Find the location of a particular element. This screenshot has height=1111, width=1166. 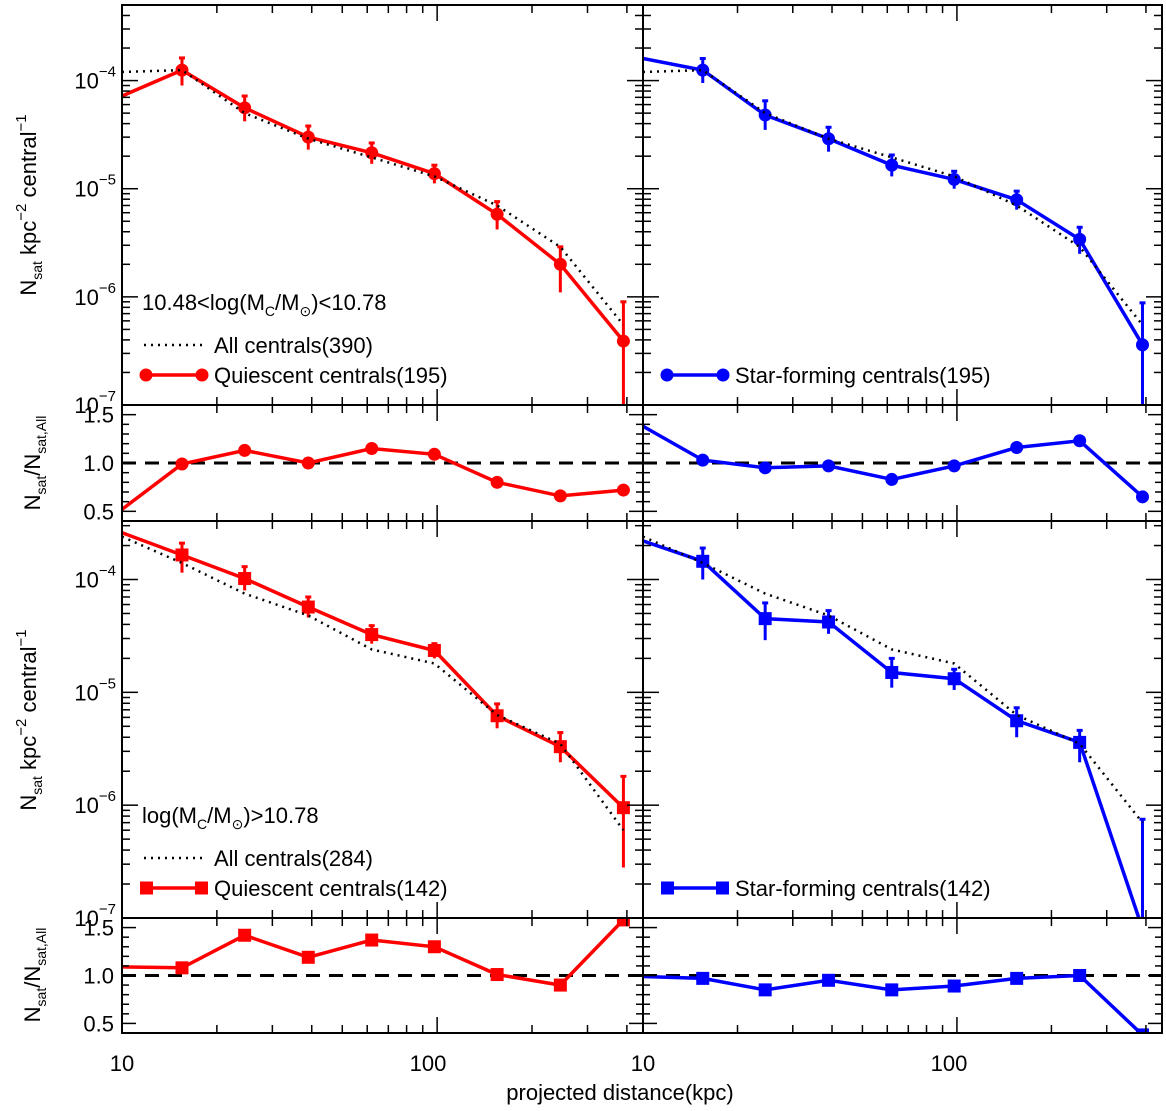

panel-ratio-top-right is located at coordinates (902, 463).